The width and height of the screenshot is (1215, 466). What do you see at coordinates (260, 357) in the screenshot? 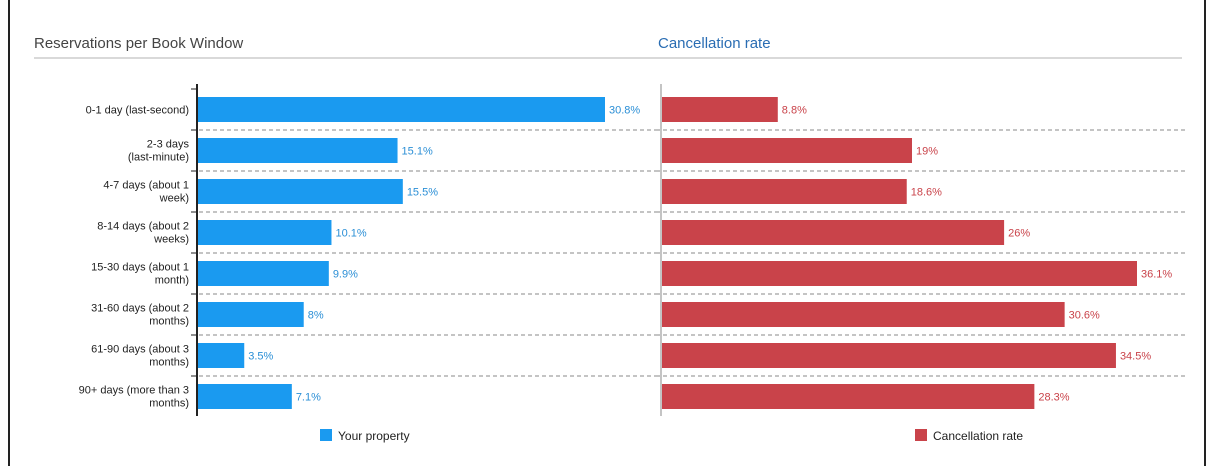
I see `property-value-label: 3.5%` at bounding box center [260, 357].